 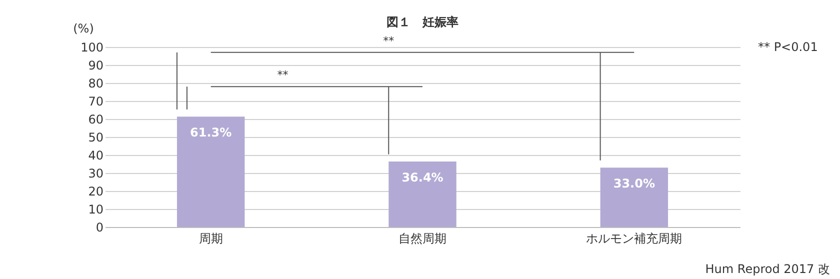 What do you see at coordinates (767, 269) in the screenshot?
I see `text: Hum Reprod 2017 改` at bounding box center [767, 269].